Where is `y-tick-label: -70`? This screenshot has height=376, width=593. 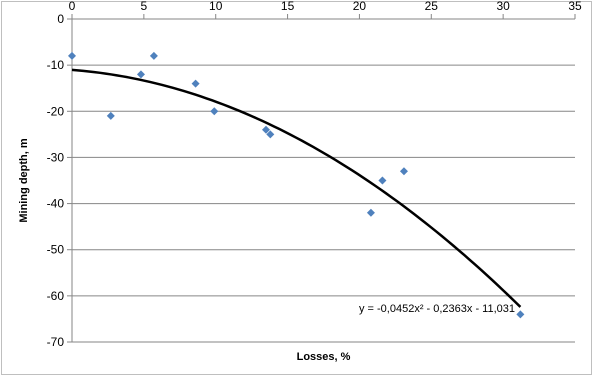
y-tick-label: -70 is located at coordinates (56, 342).